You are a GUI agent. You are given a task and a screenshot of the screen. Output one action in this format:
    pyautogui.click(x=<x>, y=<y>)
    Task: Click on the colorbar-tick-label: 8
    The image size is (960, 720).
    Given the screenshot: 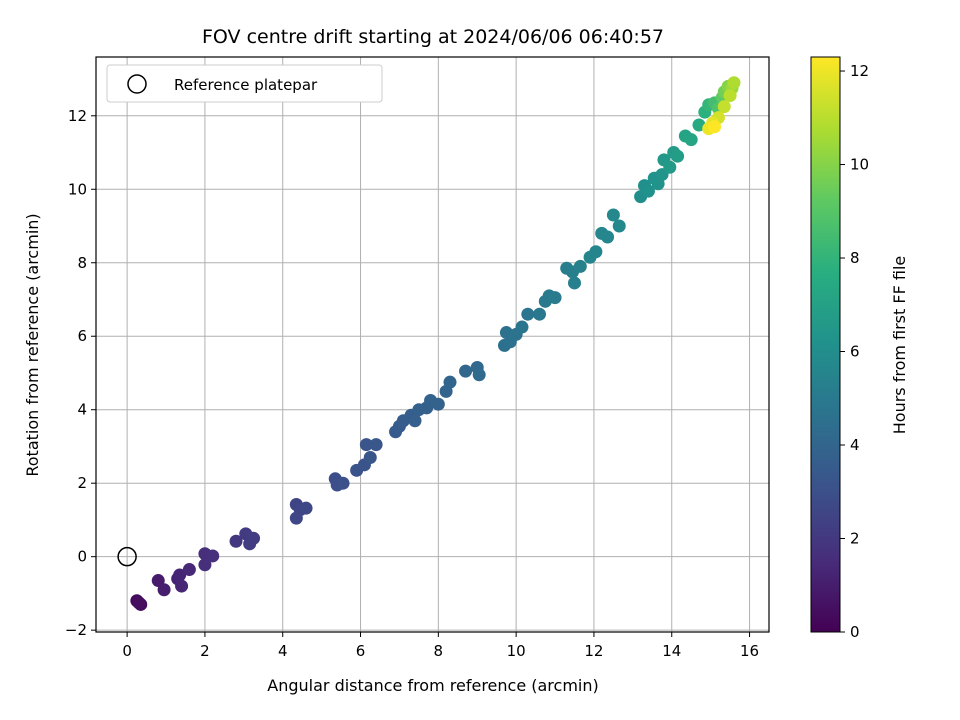 What is the action you would take?
    pyautogui.click(x=855, y=258)
    